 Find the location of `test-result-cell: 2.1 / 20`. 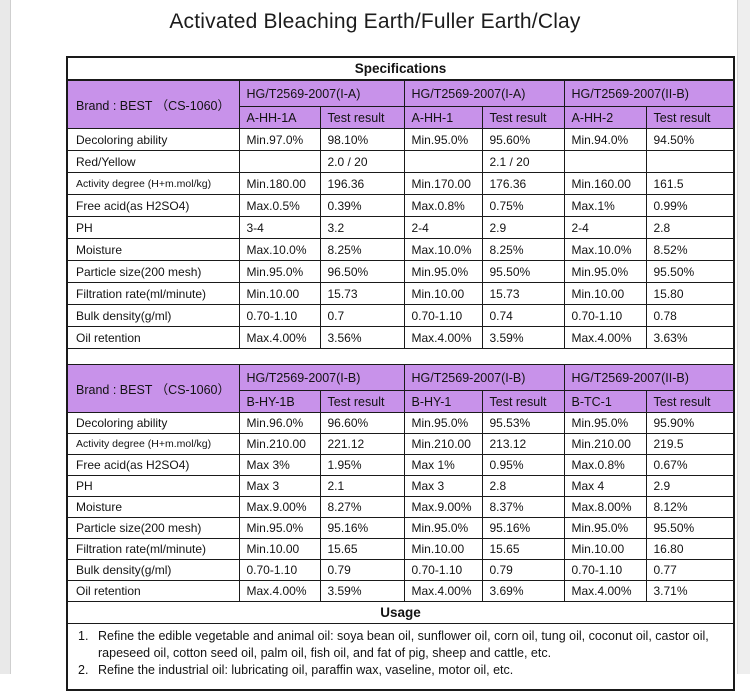

test-result-cell: 2.1 / 20 is located at coordinates (523, 161).